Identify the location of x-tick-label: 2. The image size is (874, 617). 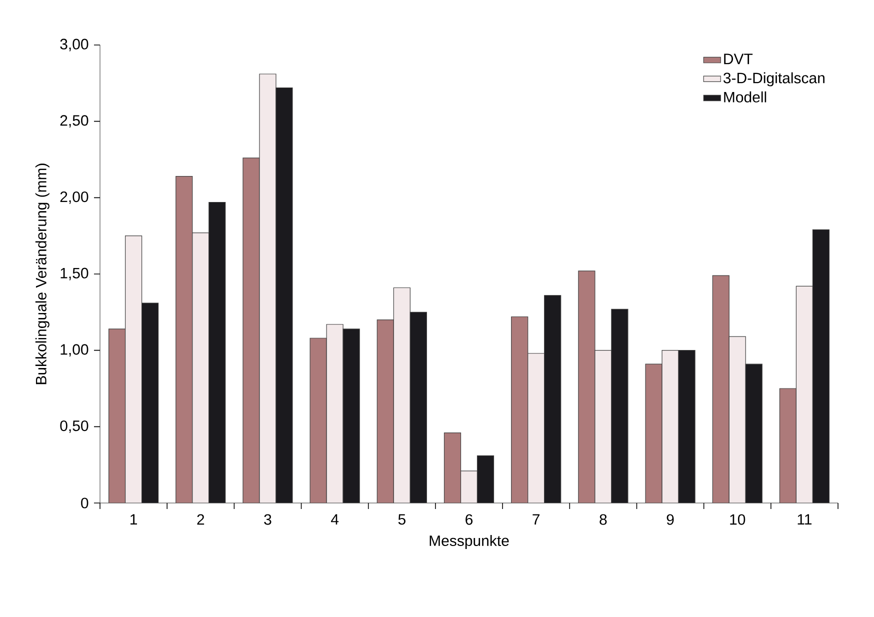
(200, 519).